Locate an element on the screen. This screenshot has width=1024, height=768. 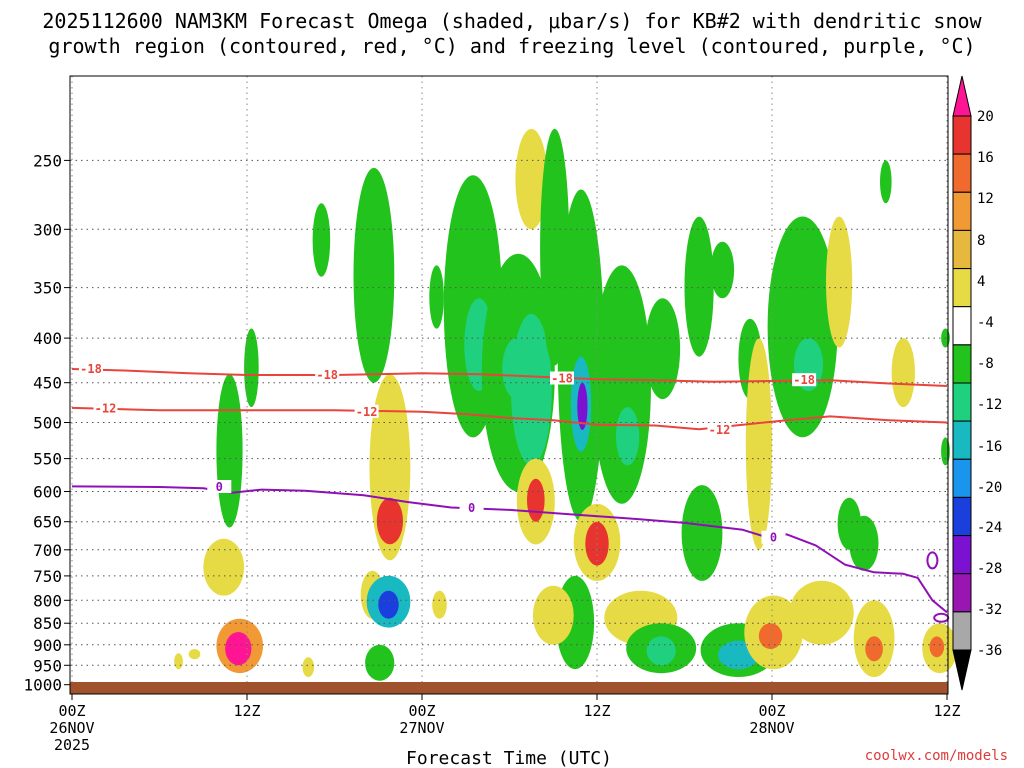
colorbar-label-5: -4 is located at coordinates (985, 323).